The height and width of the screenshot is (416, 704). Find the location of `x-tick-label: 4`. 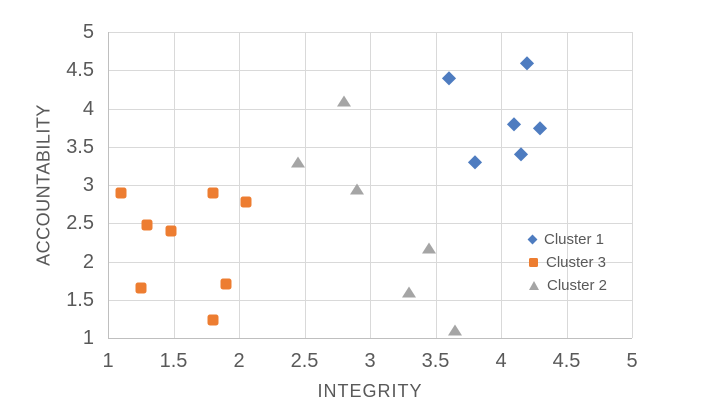

x-tick-label: 4 is located at coordinates (501, 361).